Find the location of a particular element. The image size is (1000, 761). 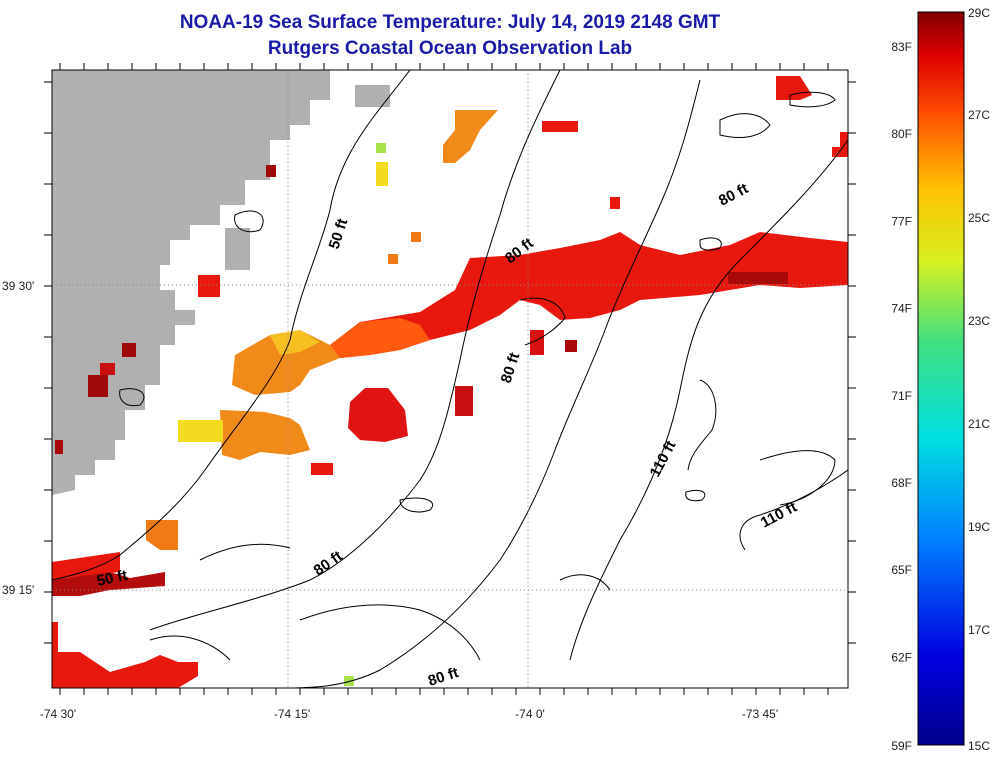

colorbar-f-label: 68F is located at coordinates (901, 483).